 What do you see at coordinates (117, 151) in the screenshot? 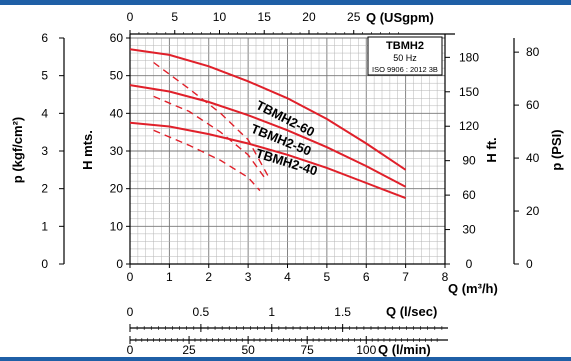
I see `y-tick-label: 30` at bounding box center [117, 151].